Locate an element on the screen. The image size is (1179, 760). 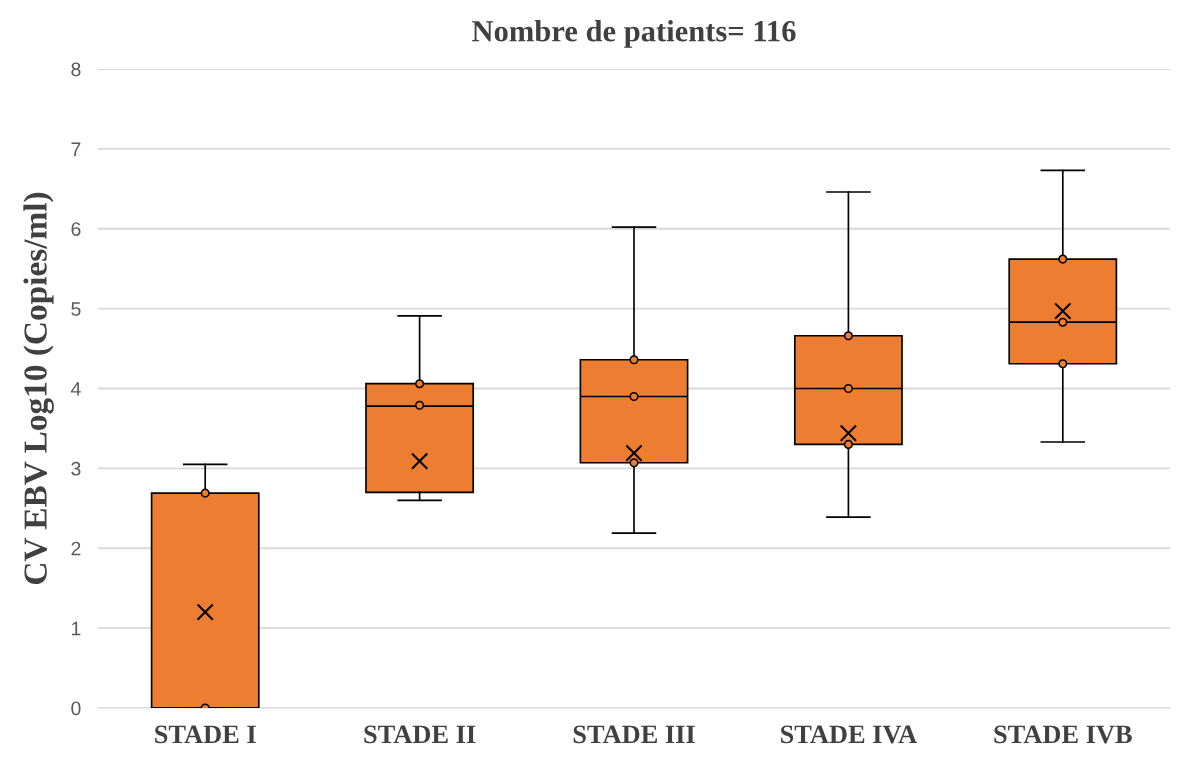
y-tick-label: 8 is located at coordinates (76, 69).